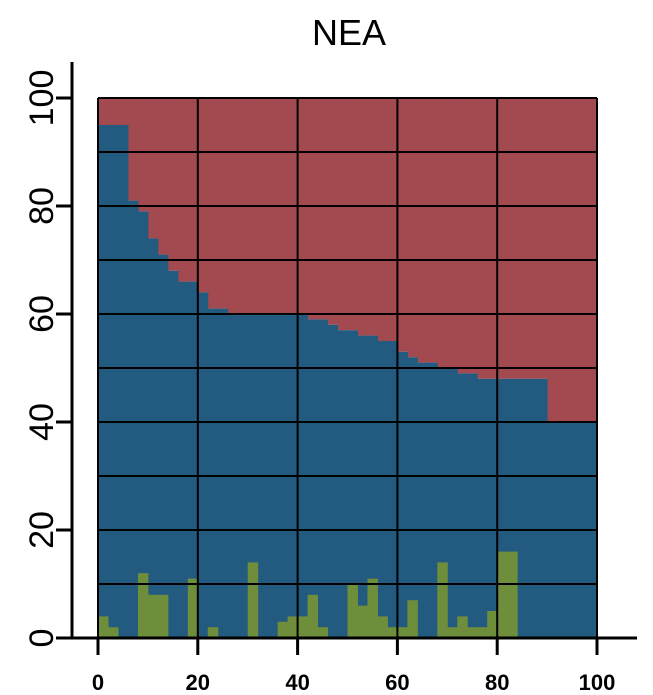 This screenshot has height=695, width=653. What do you see at coordinates (42, 422) in the screenshot?
I see `y-tick-label: 40` at bounding box center [42, 422].